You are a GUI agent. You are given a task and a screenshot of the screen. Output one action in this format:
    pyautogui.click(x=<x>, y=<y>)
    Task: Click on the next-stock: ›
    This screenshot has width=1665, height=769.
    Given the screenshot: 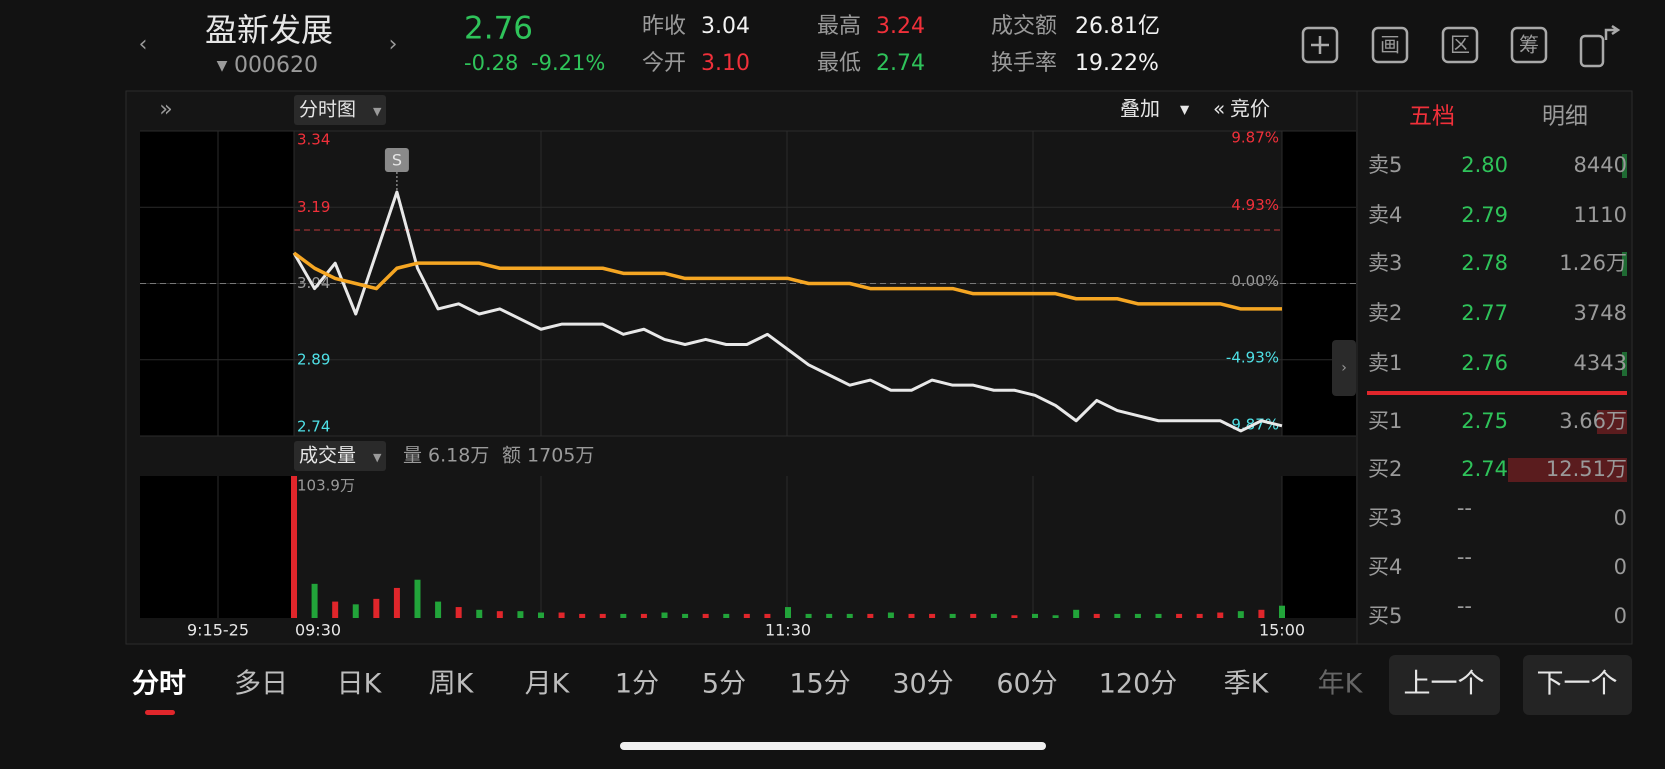 What is the action you would take?
    pyautogui.click(x=393, y=44)
    